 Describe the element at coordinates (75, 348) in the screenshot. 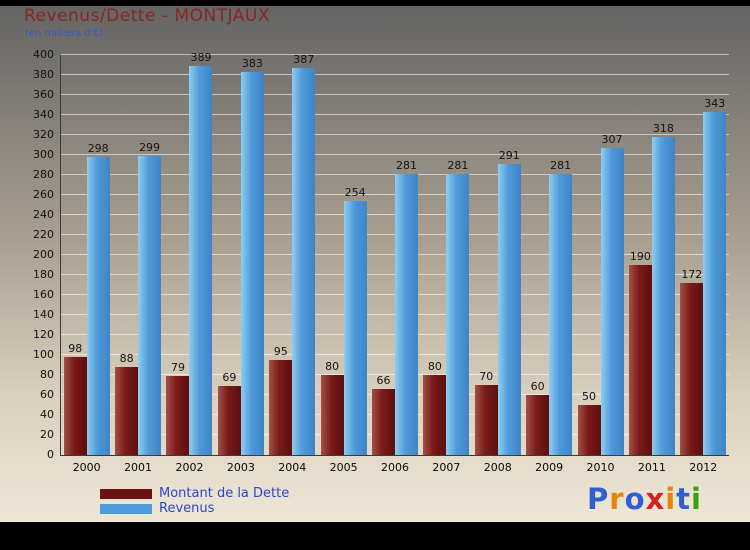

I see `bar-value-label: 98` at that location.